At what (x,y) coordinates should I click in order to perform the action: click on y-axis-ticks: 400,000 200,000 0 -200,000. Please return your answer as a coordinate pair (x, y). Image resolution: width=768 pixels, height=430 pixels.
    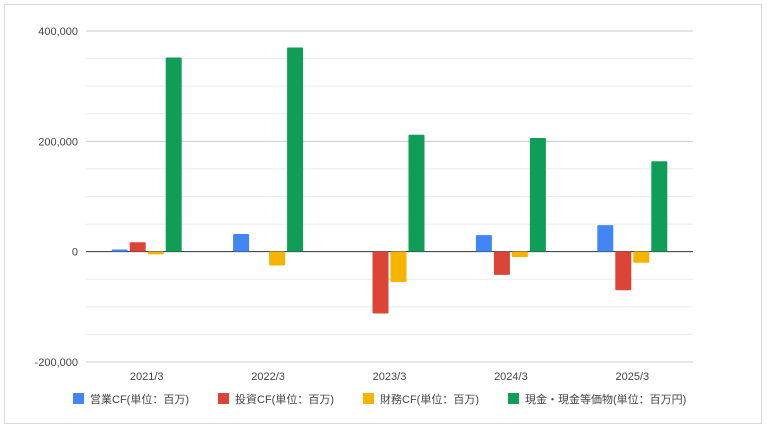
    Looking at the image, I should click on (56, 197).